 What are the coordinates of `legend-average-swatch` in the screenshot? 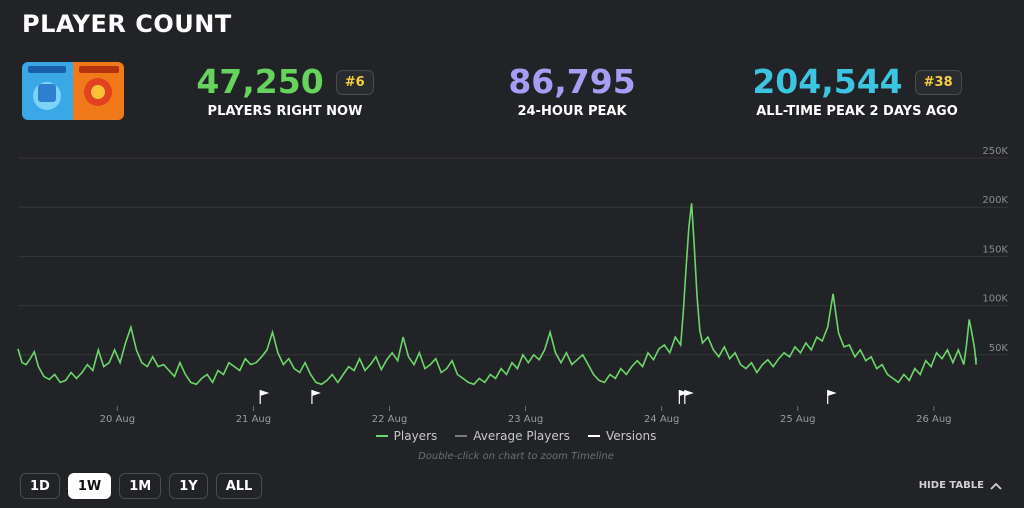 It's located at (461, 436).